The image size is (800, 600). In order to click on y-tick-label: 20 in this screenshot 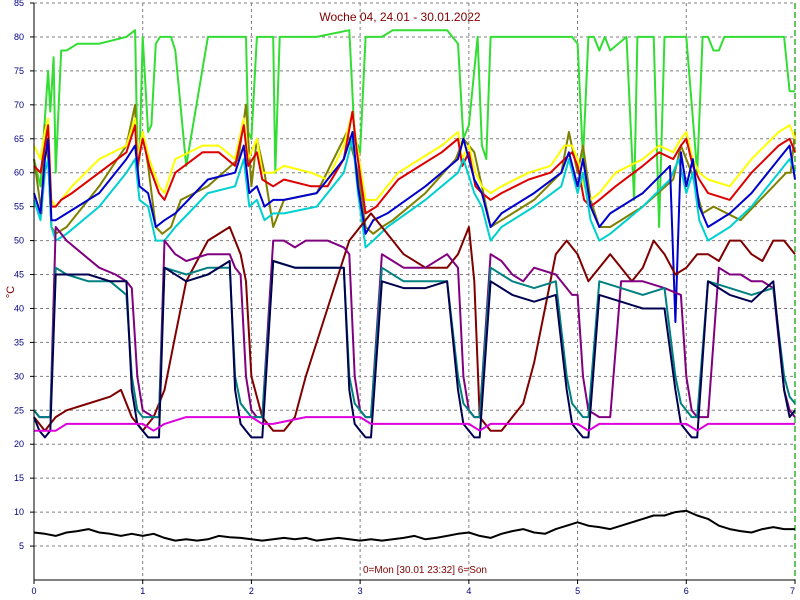, I will do `click(19, 444)`.